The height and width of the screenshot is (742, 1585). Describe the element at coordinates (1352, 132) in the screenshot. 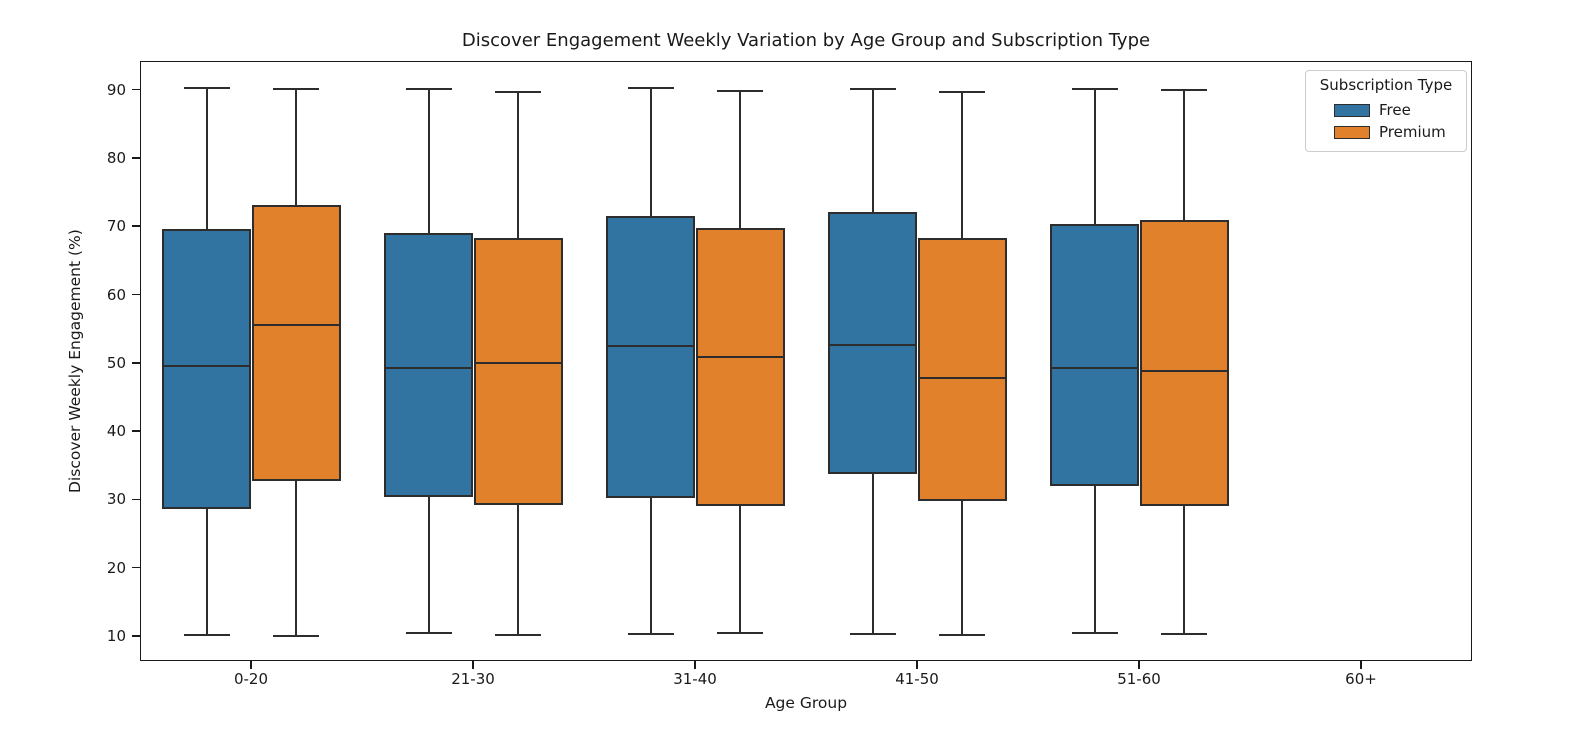

I see `premium-swatch-icon` at that location.